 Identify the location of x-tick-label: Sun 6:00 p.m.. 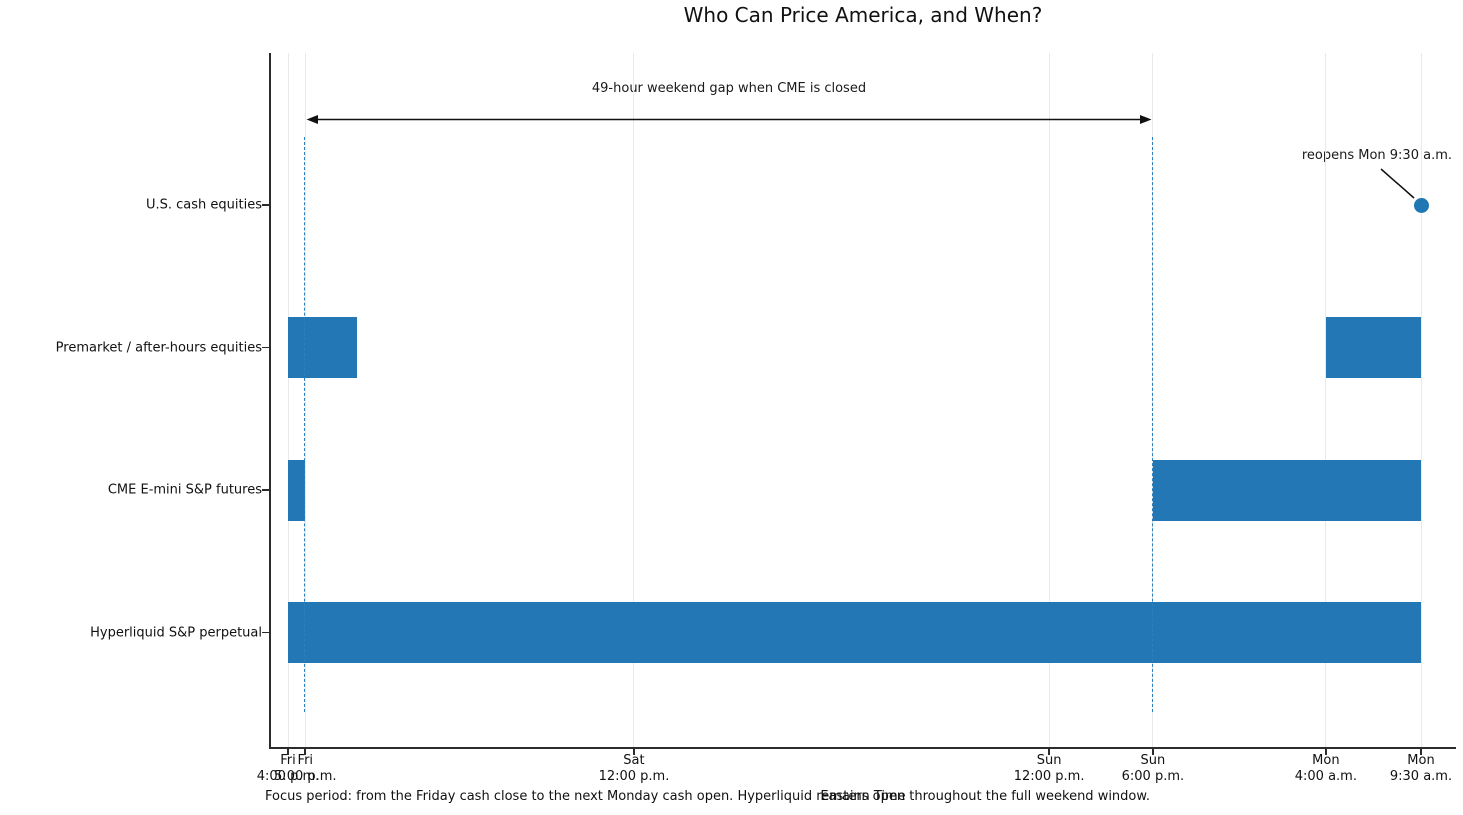
(1153, 768).